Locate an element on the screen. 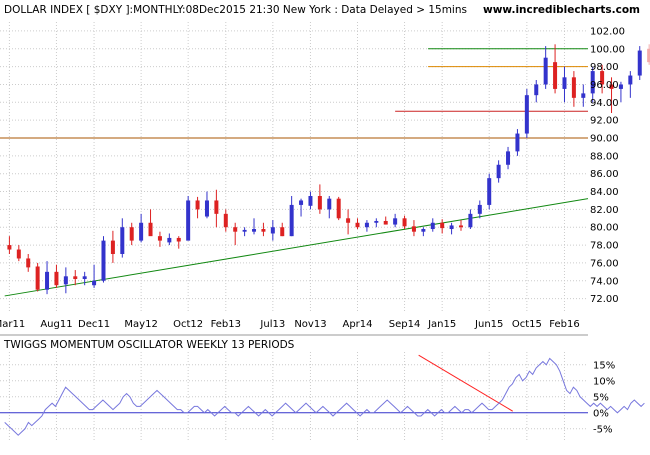 The image size is (650, 455). price-y-tick-label: 102.00 is located at coordinates (607, 31).